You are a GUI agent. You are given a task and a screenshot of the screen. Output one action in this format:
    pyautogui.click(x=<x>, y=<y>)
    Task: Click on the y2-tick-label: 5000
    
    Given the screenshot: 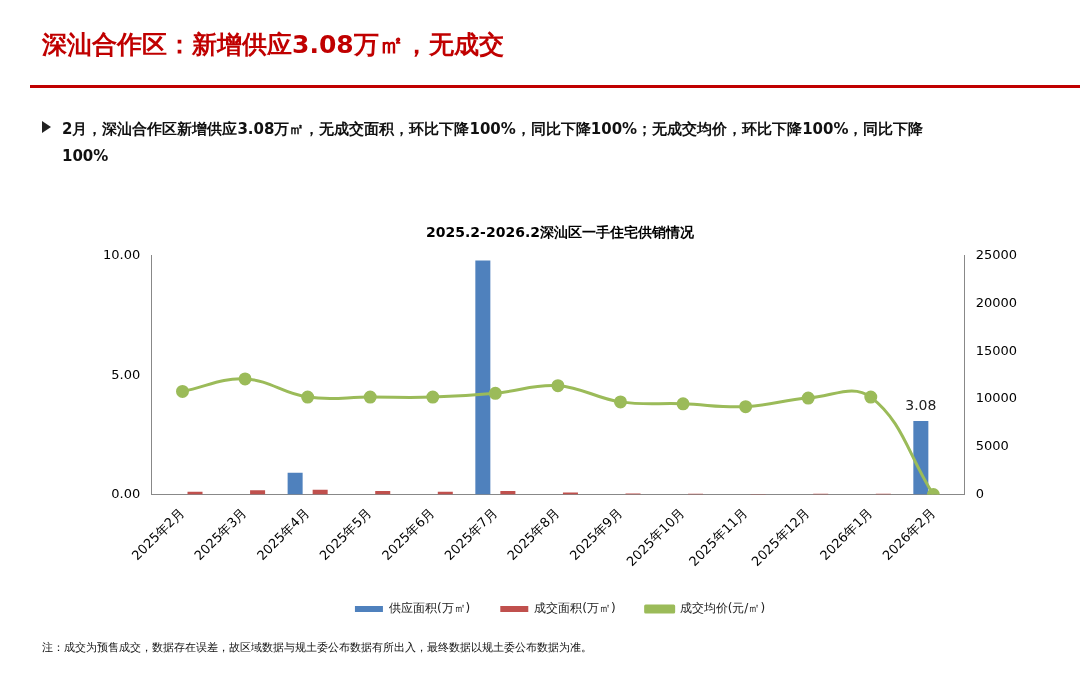 What is the action you would take?
    pyautogui.click(x=992, y=446)
    